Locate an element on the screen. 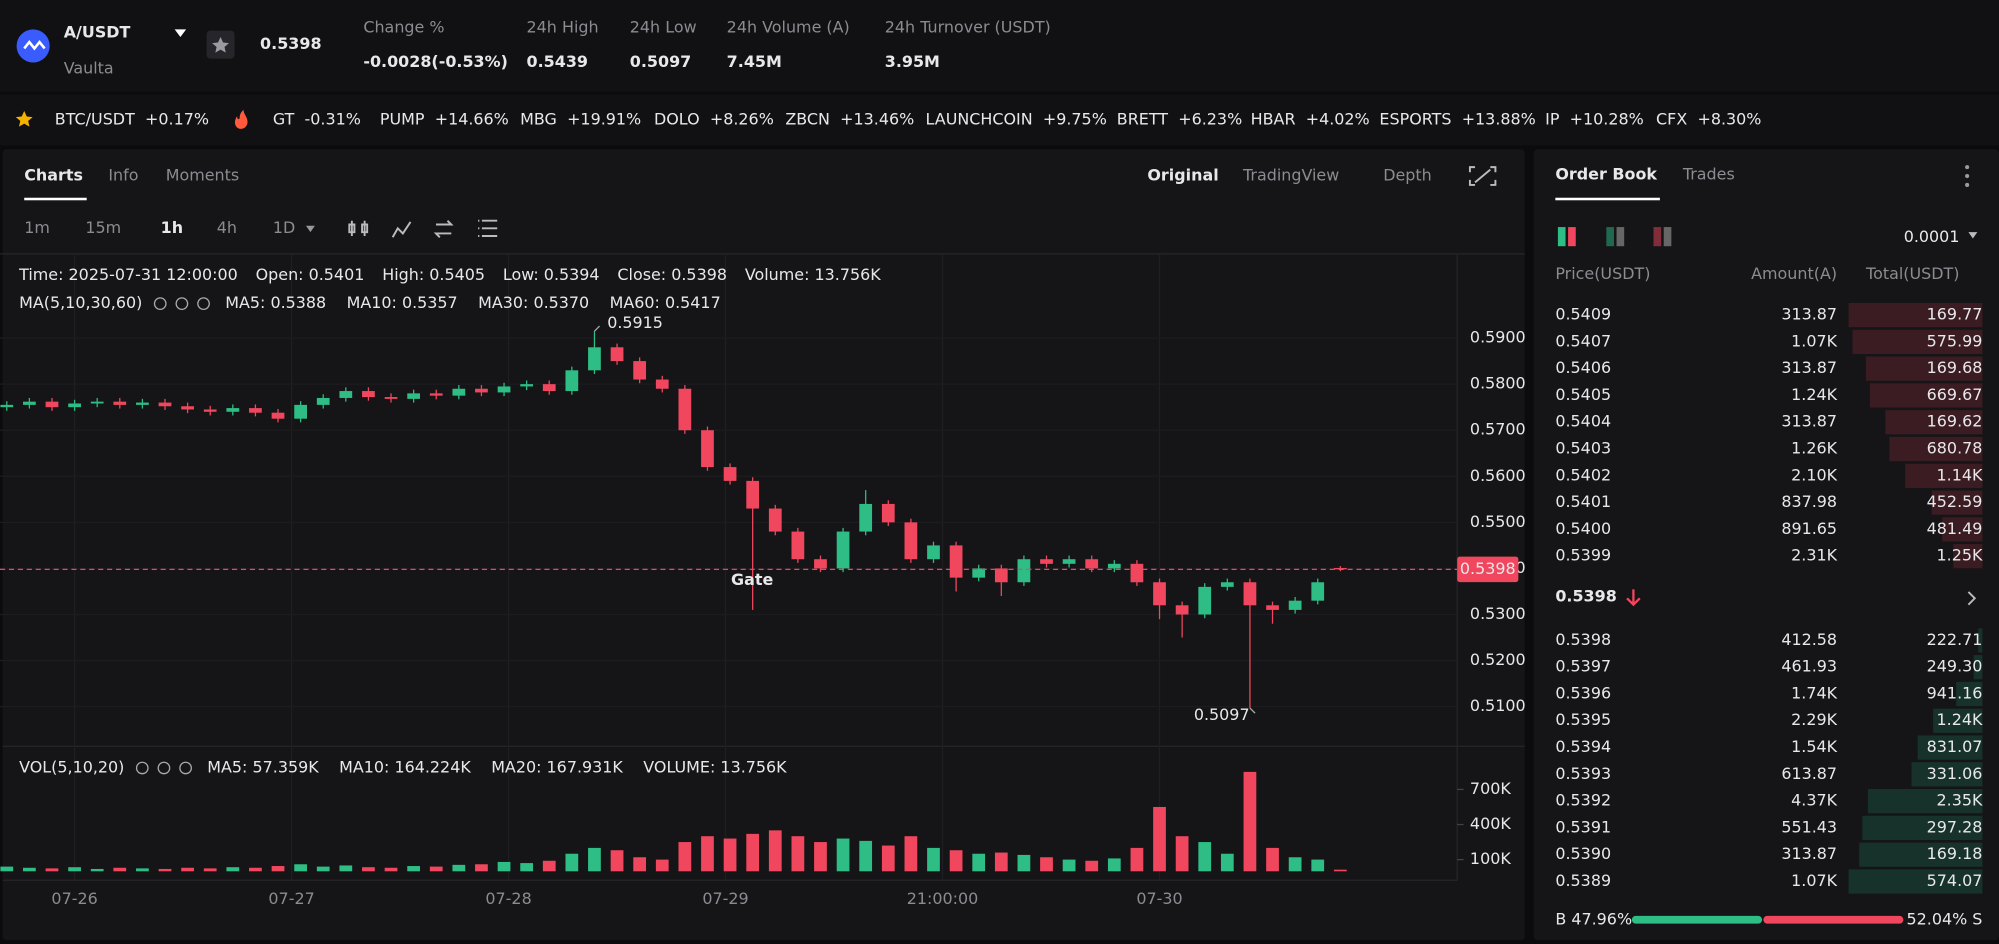 This screenshot has width=1999, height=944. legend-title: VOL(5,10,20) is located at coordinates (71, 766).